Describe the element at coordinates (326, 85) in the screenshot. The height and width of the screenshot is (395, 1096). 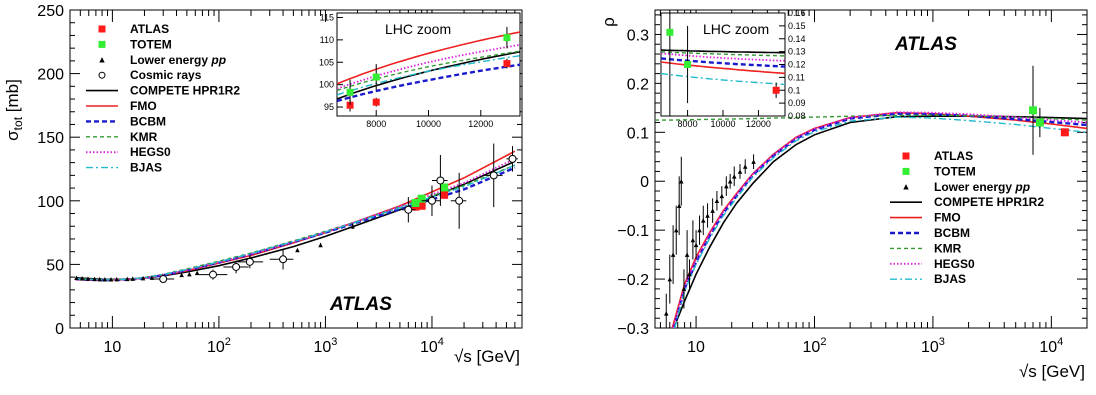
I see `inset-y-tick-label: 100` at that location.